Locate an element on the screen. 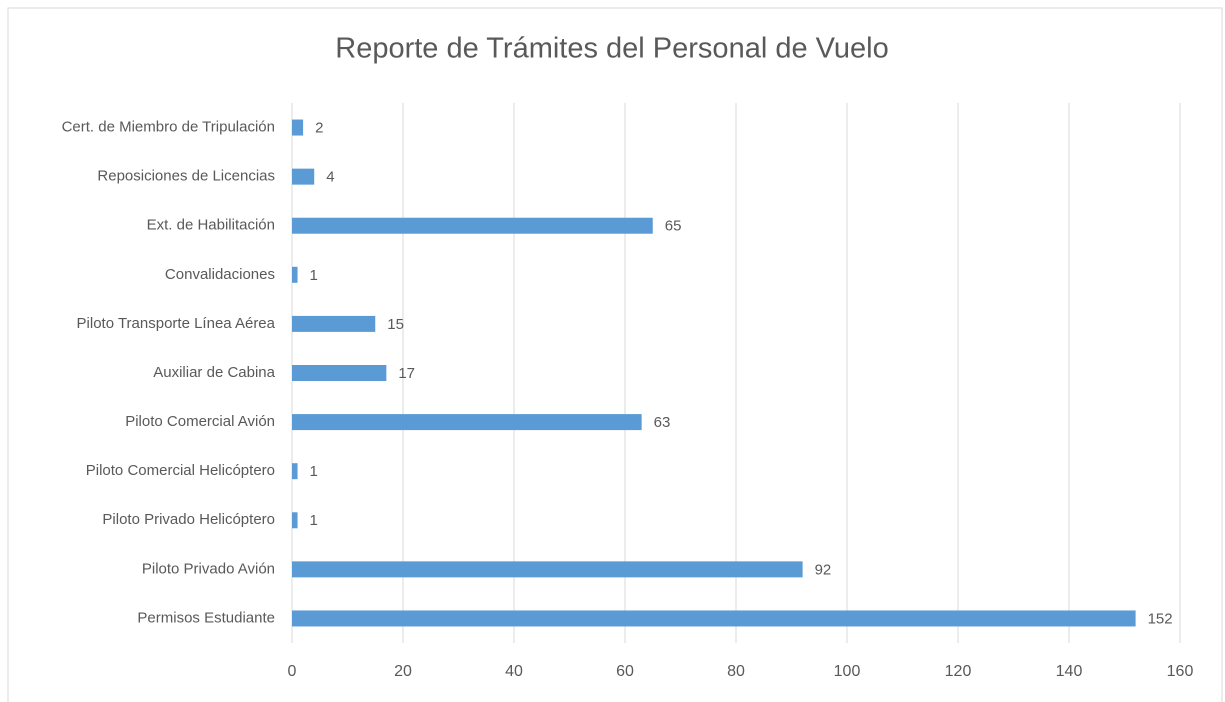  y-tick-label: Piloto Privado Helicóptero is located at coordinates (188, 519).